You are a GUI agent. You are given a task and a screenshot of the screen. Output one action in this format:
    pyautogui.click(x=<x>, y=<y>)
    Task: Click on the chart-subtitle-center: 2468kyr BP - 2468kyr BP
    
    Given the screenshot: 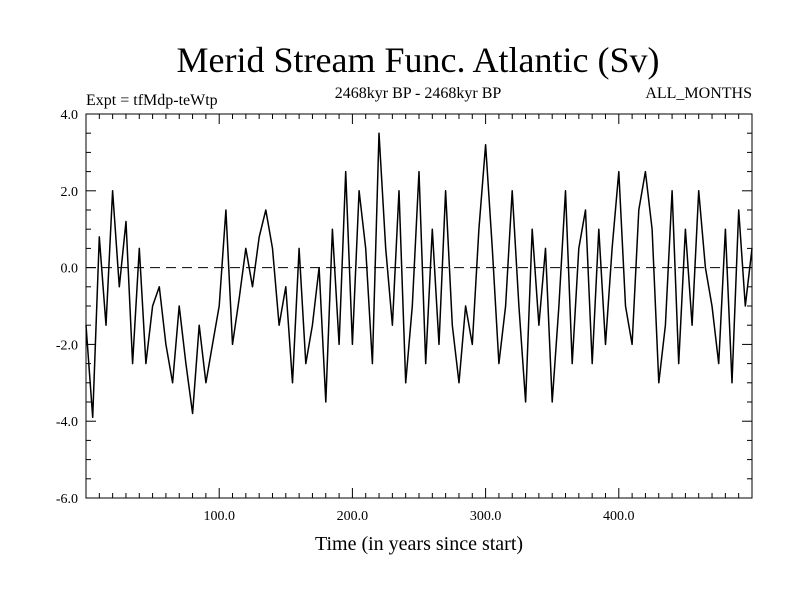 What is the action you would take?
    pyautogui.click(x=418, y=93)
    